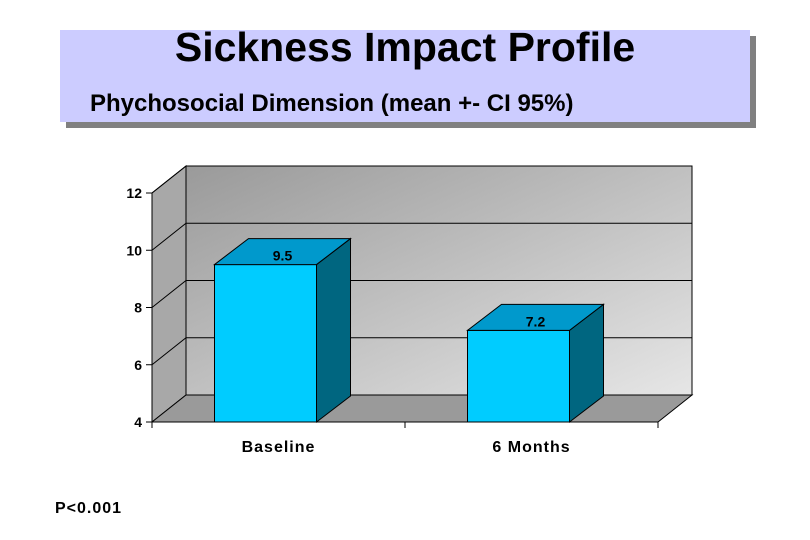 The width and height of the screenshot is (810, 540). I want to click on chart-title: Sickness Impact Profile, so click(405, 47).